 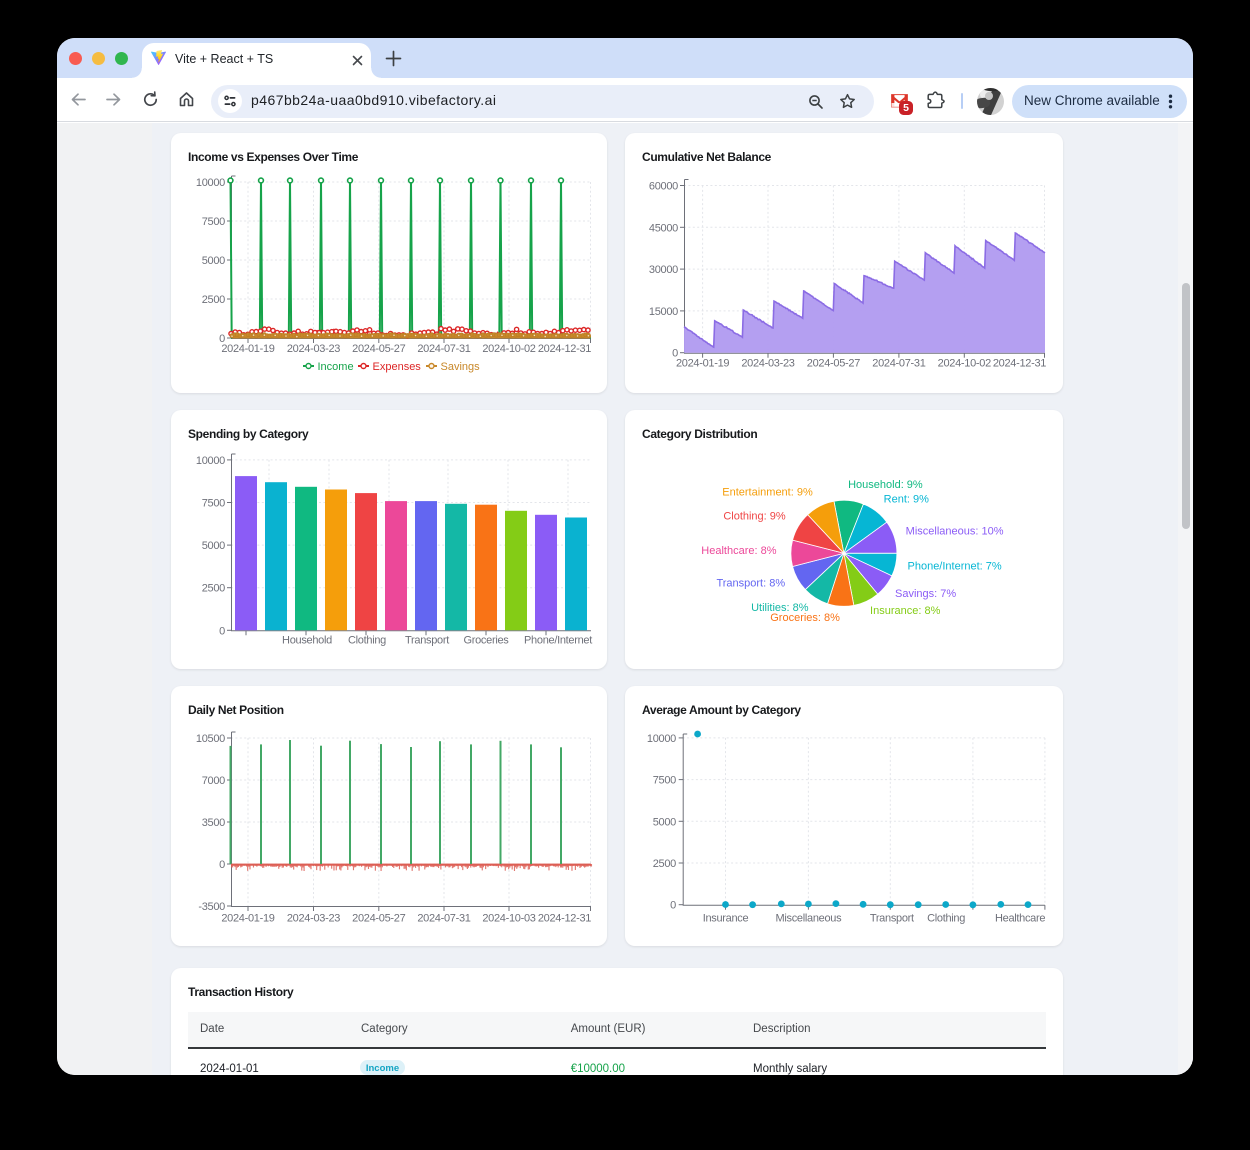 I want to click on svg-text: Savings: 7%, so click(x=925, y=594).